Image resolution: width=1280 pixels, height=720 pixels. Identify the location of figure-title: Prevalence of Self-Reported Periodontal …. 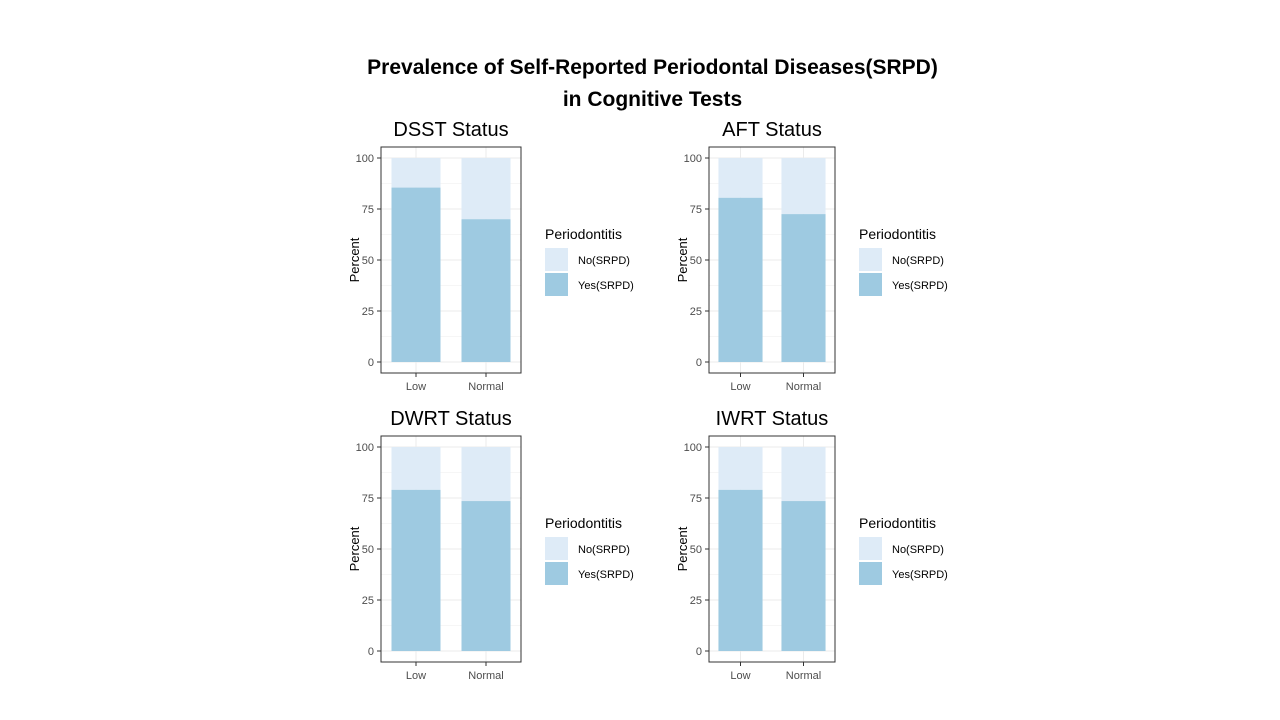
(652, 67).